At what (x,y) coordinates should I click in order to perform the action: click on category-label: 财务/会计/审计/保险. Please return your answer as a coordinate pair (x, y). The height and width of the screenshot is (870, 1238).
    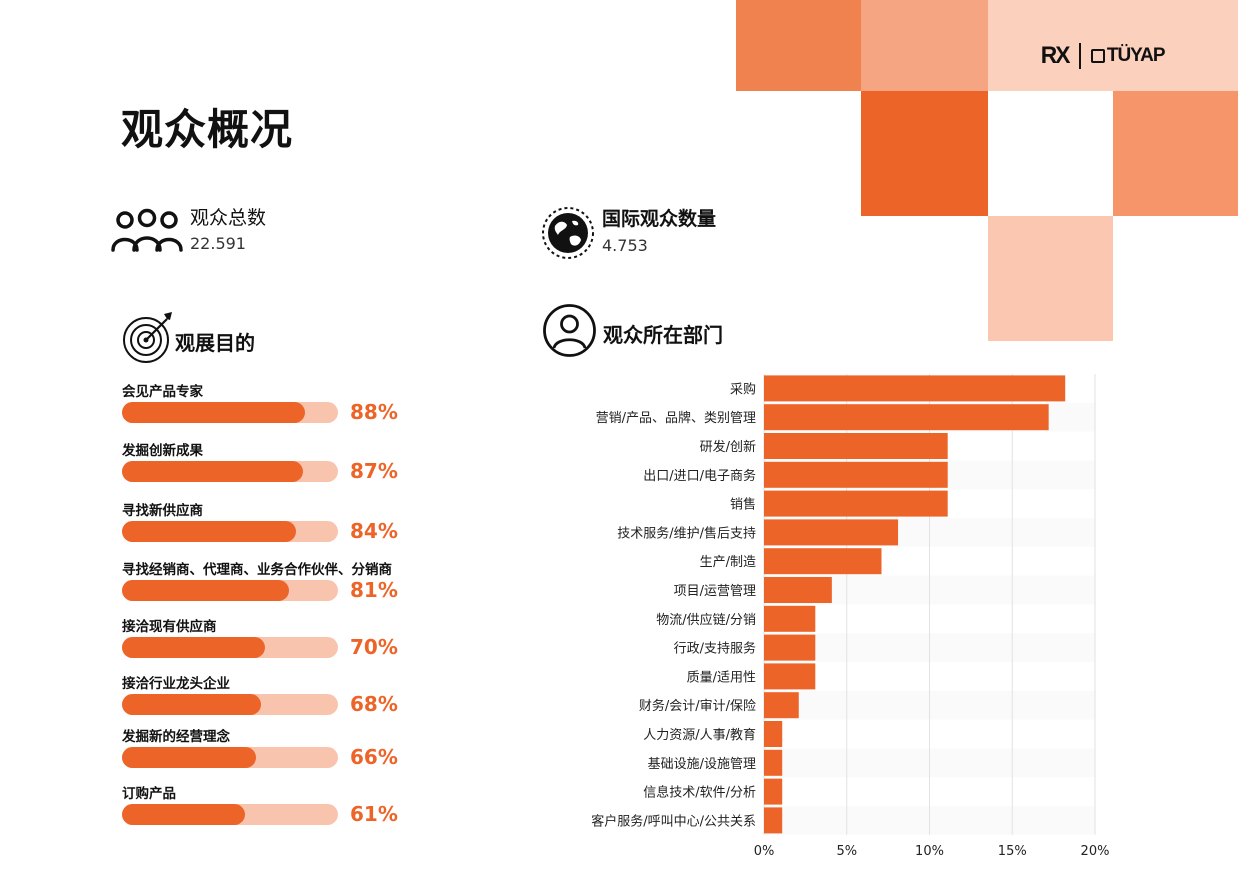
    Looking at the image, I should click on (697, 706).